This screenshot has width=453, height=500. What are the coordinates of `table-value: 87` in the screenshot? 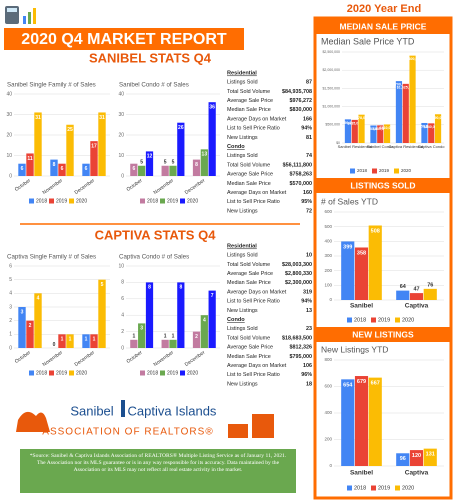 It's located at (309, 83).